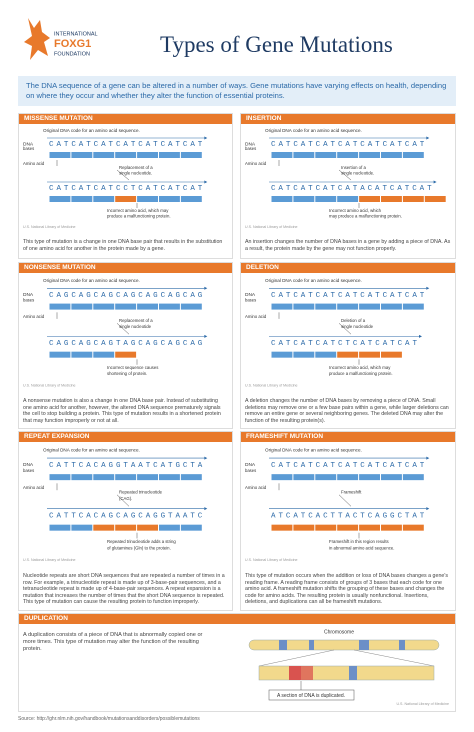 This screenshot has width=474, height=732. What do you see at coordinates (72, 44) in the screenshot?
I see `org-name: FOXG1` at bounding box center [72, 44].